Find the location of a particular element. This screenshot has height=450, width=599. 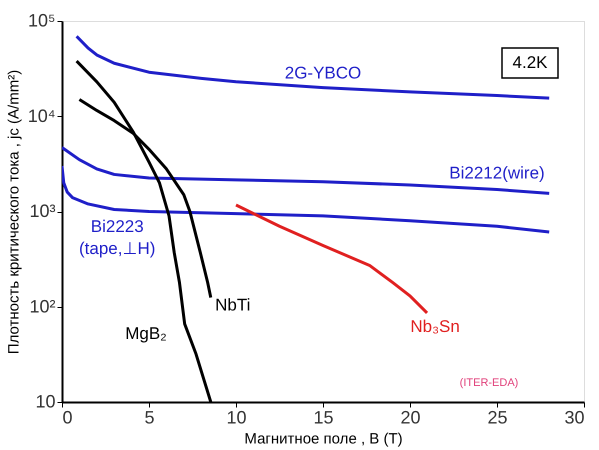

x-tick-label: 5 is located at coordinates (149, 418).